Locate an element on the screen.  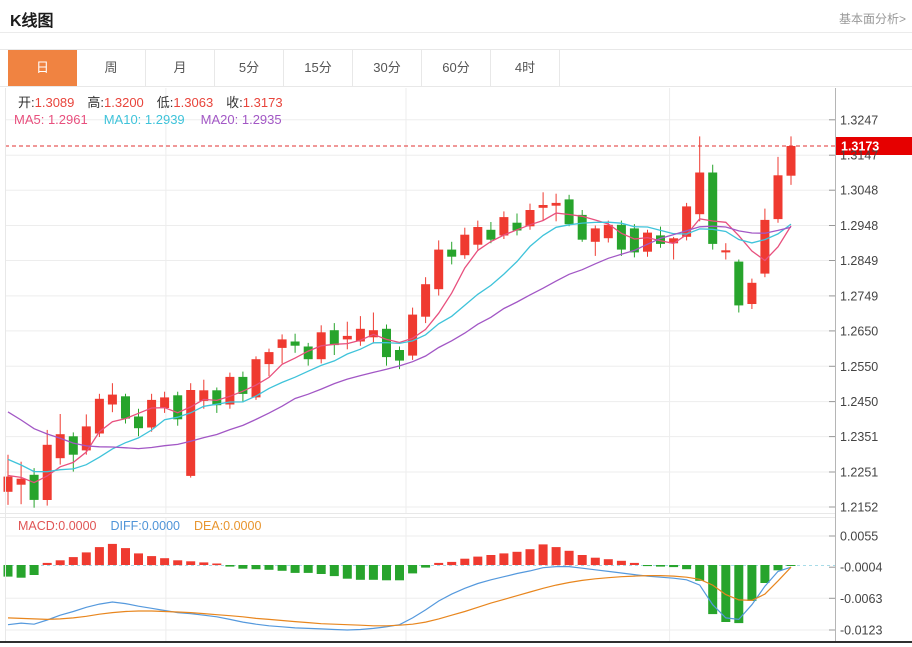
svg-text: 1.2152 is located at coordinates (859, 508).